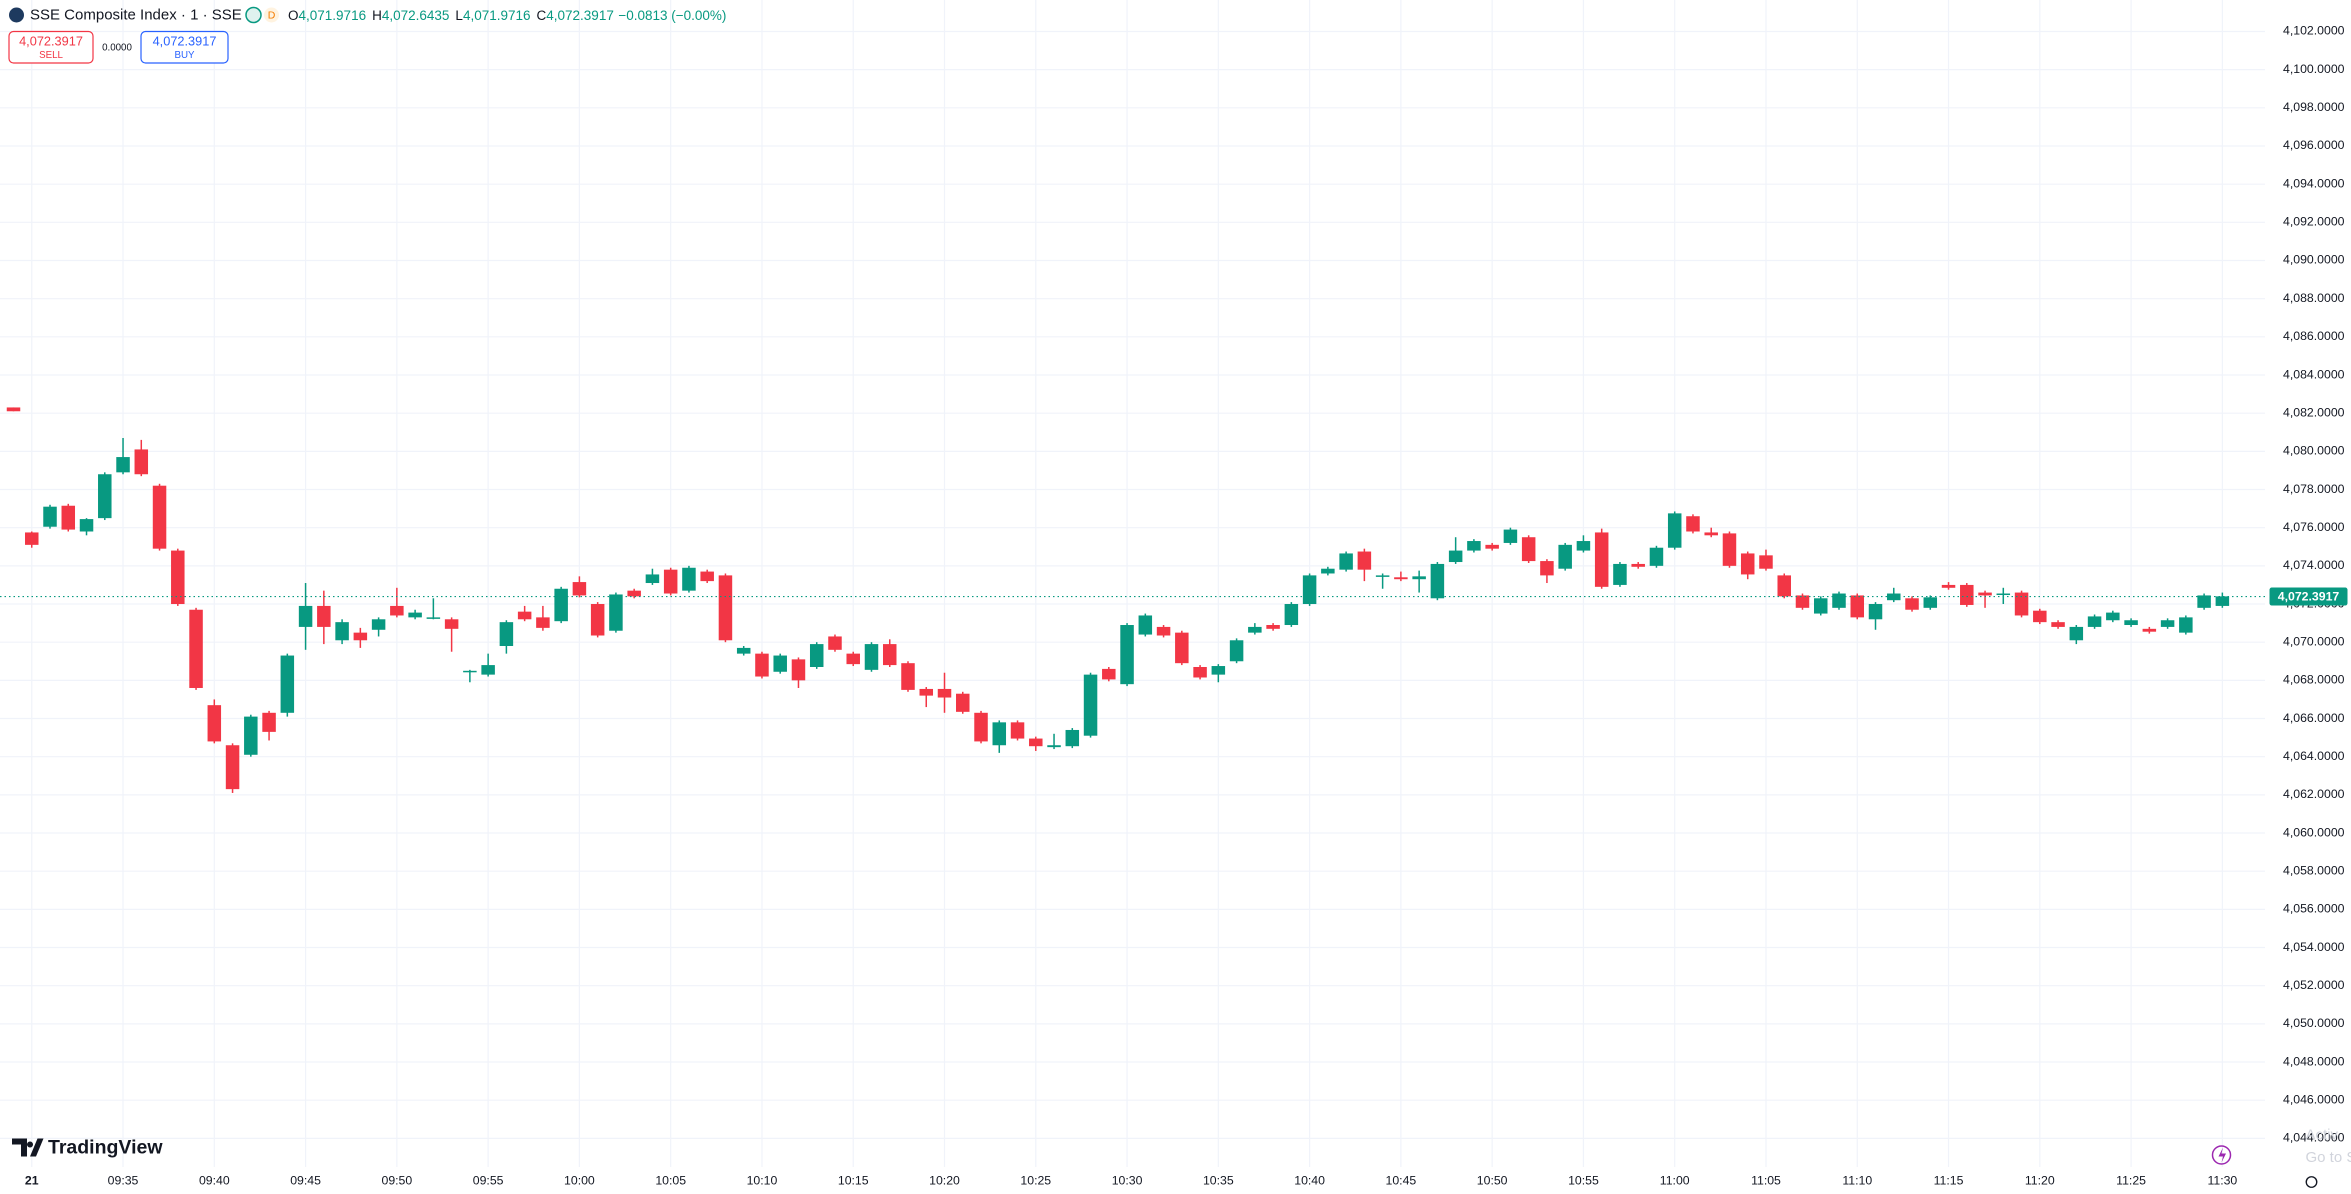  Describe the element at coordinates (1857, 1181) in the screenshot. I see `x-tick-label: 11:10` at that location.